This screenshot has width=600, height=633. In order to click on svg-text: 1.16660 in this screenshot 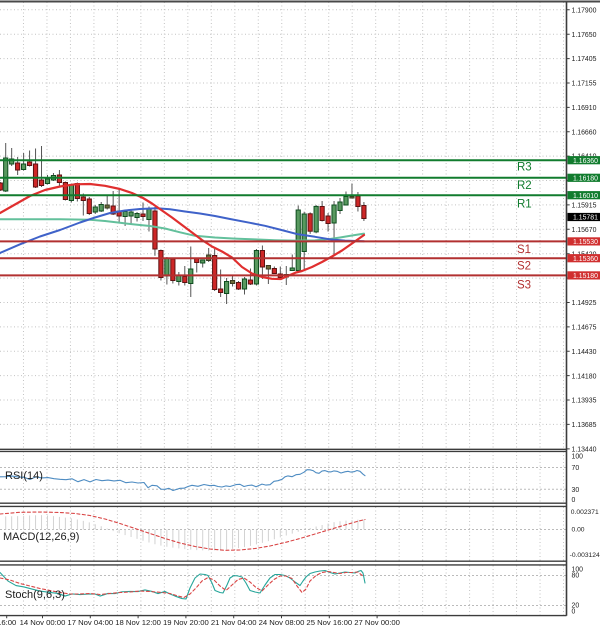, I will do `click(584, 132)`.